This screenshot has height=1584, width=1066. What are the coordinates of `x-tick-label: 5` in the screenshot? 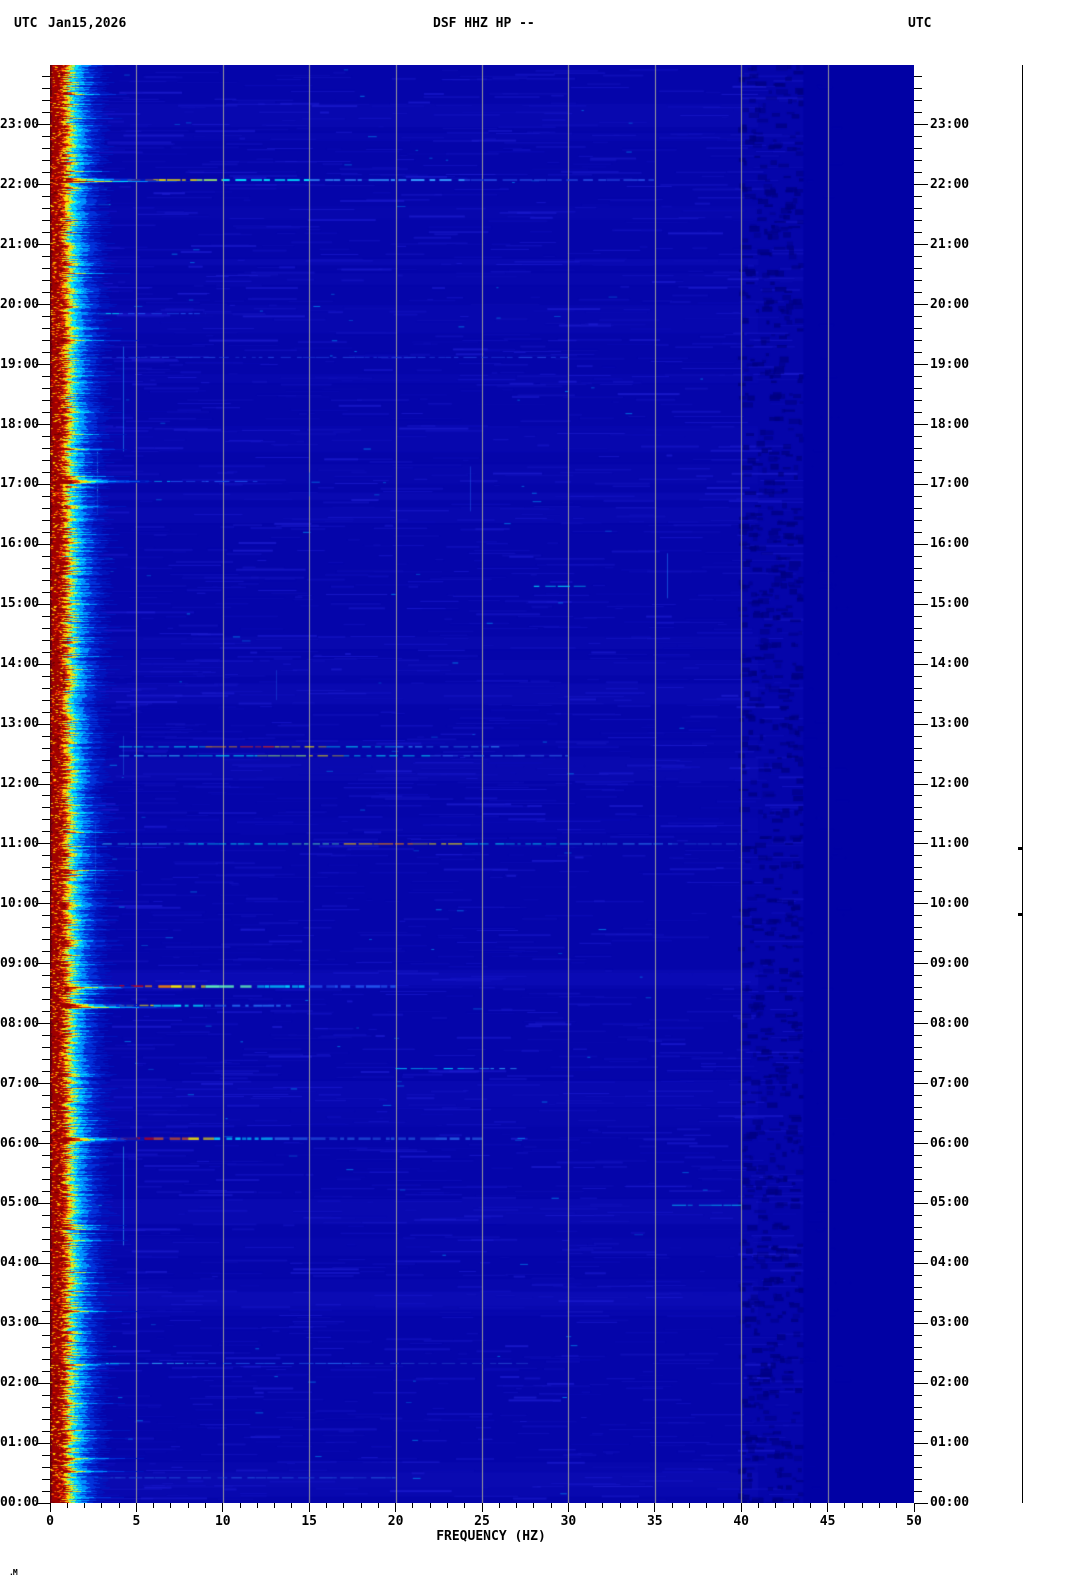 It's located at (136, 1521).